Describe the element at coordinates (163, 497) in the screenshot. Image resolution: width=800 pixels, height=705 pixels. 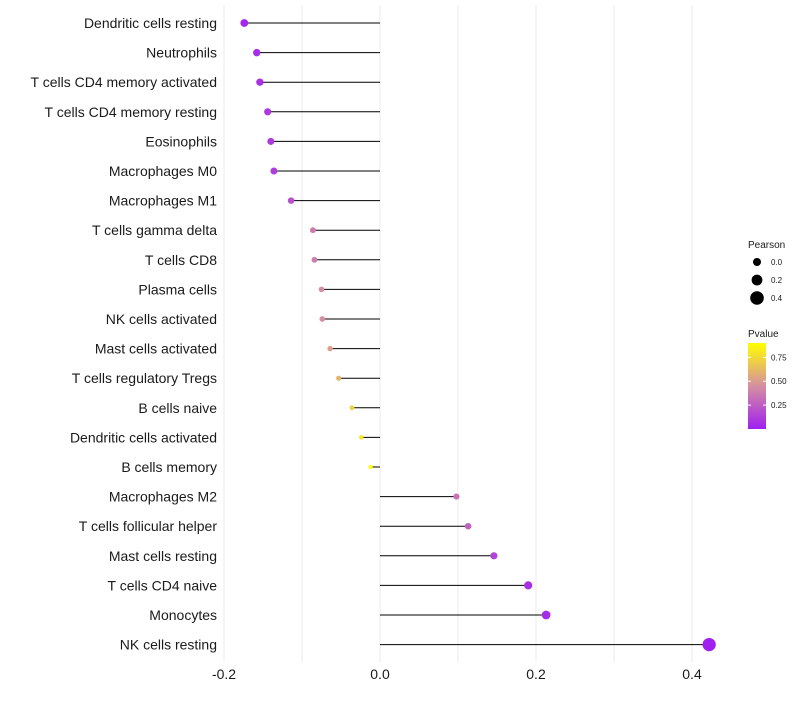
I see `category-label: Macrophages M2` at that location.